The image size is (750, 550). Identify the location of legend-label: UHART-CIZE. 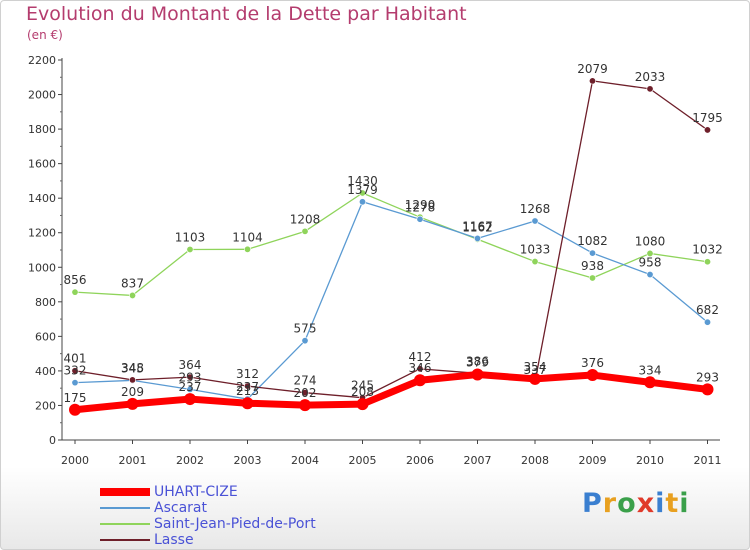
(196, 492).